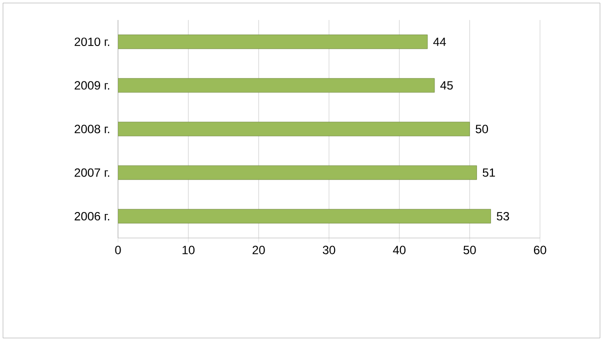  What do you see at coordinates (399, 250) in the screenshot?
I see `x-tick-label: 40` at bounding box center [399, 250].